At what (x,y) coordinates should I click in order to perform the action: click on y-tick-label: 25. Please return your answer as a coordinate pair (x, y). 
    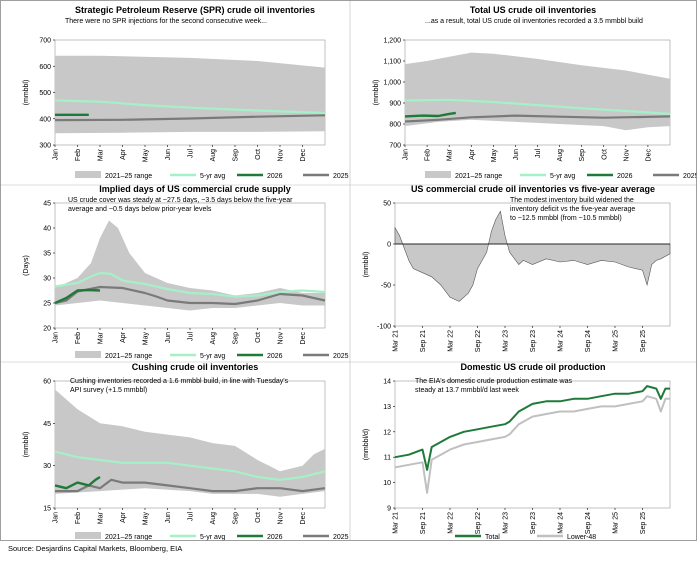
    Looking at the image, I should click on (47, 304).